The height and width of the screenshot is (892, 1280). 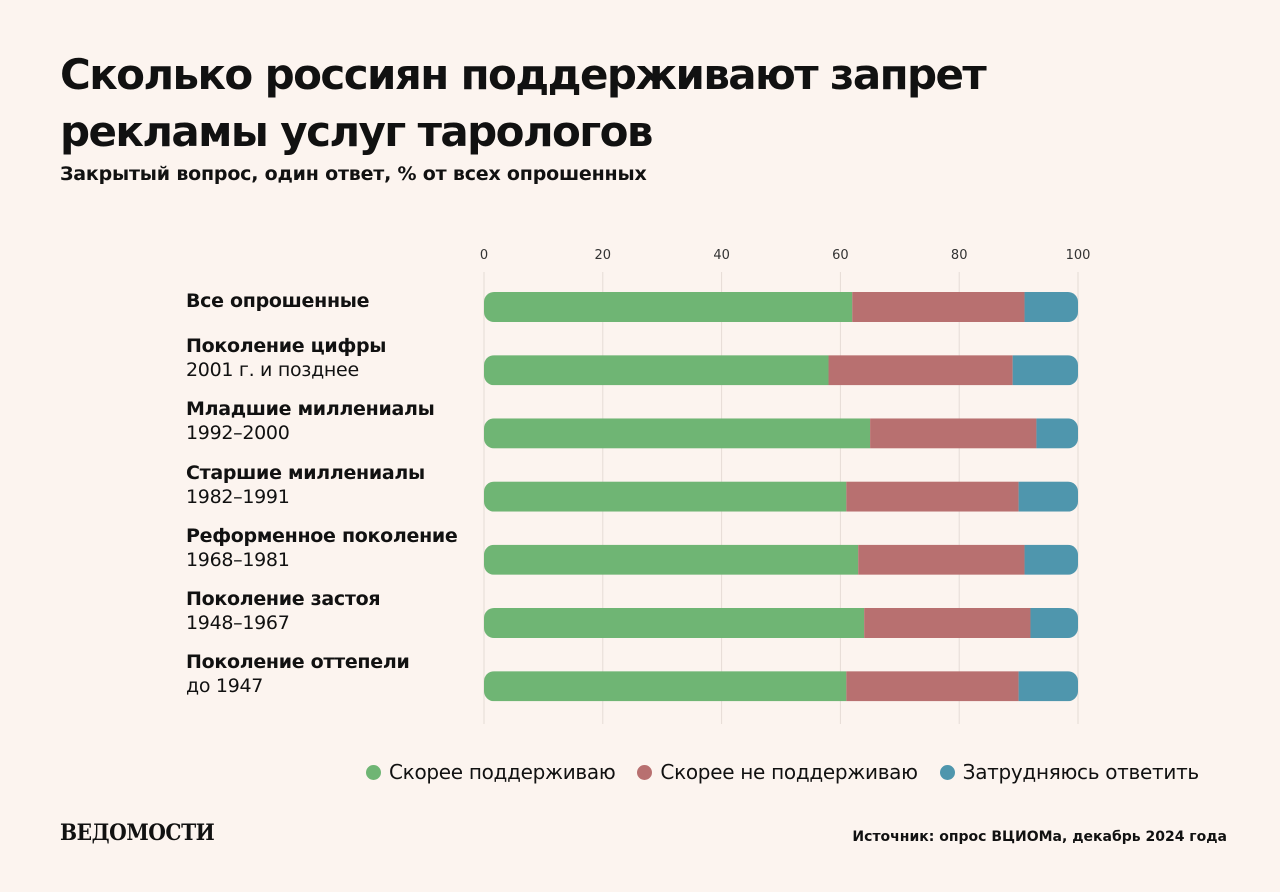 What do you see at coordinates (286, 346) in the screenshot?
I see `row-label-main: Поколение цифры` at bounding box center [286, 346].